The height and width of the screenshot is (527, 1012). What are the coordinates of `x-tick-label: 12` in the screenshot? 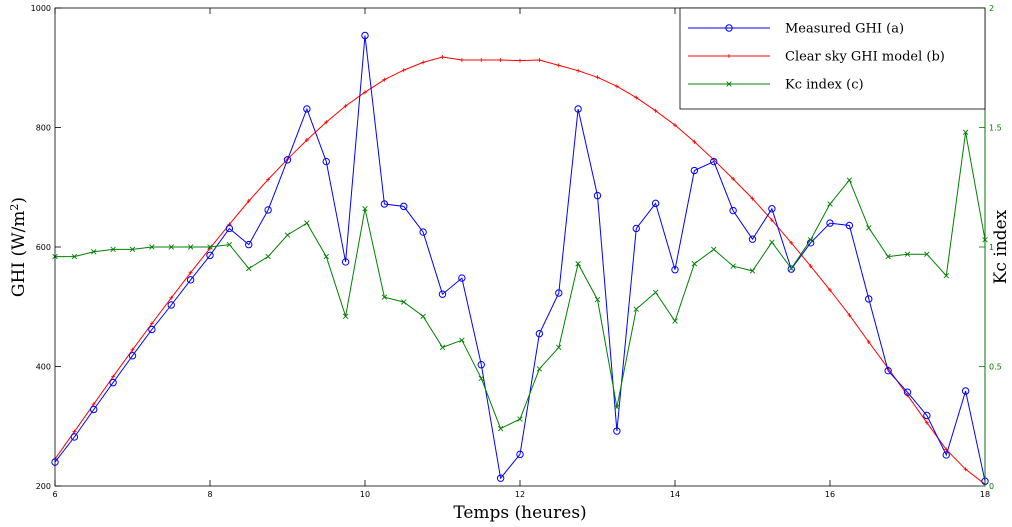 It's located at (520, 494).